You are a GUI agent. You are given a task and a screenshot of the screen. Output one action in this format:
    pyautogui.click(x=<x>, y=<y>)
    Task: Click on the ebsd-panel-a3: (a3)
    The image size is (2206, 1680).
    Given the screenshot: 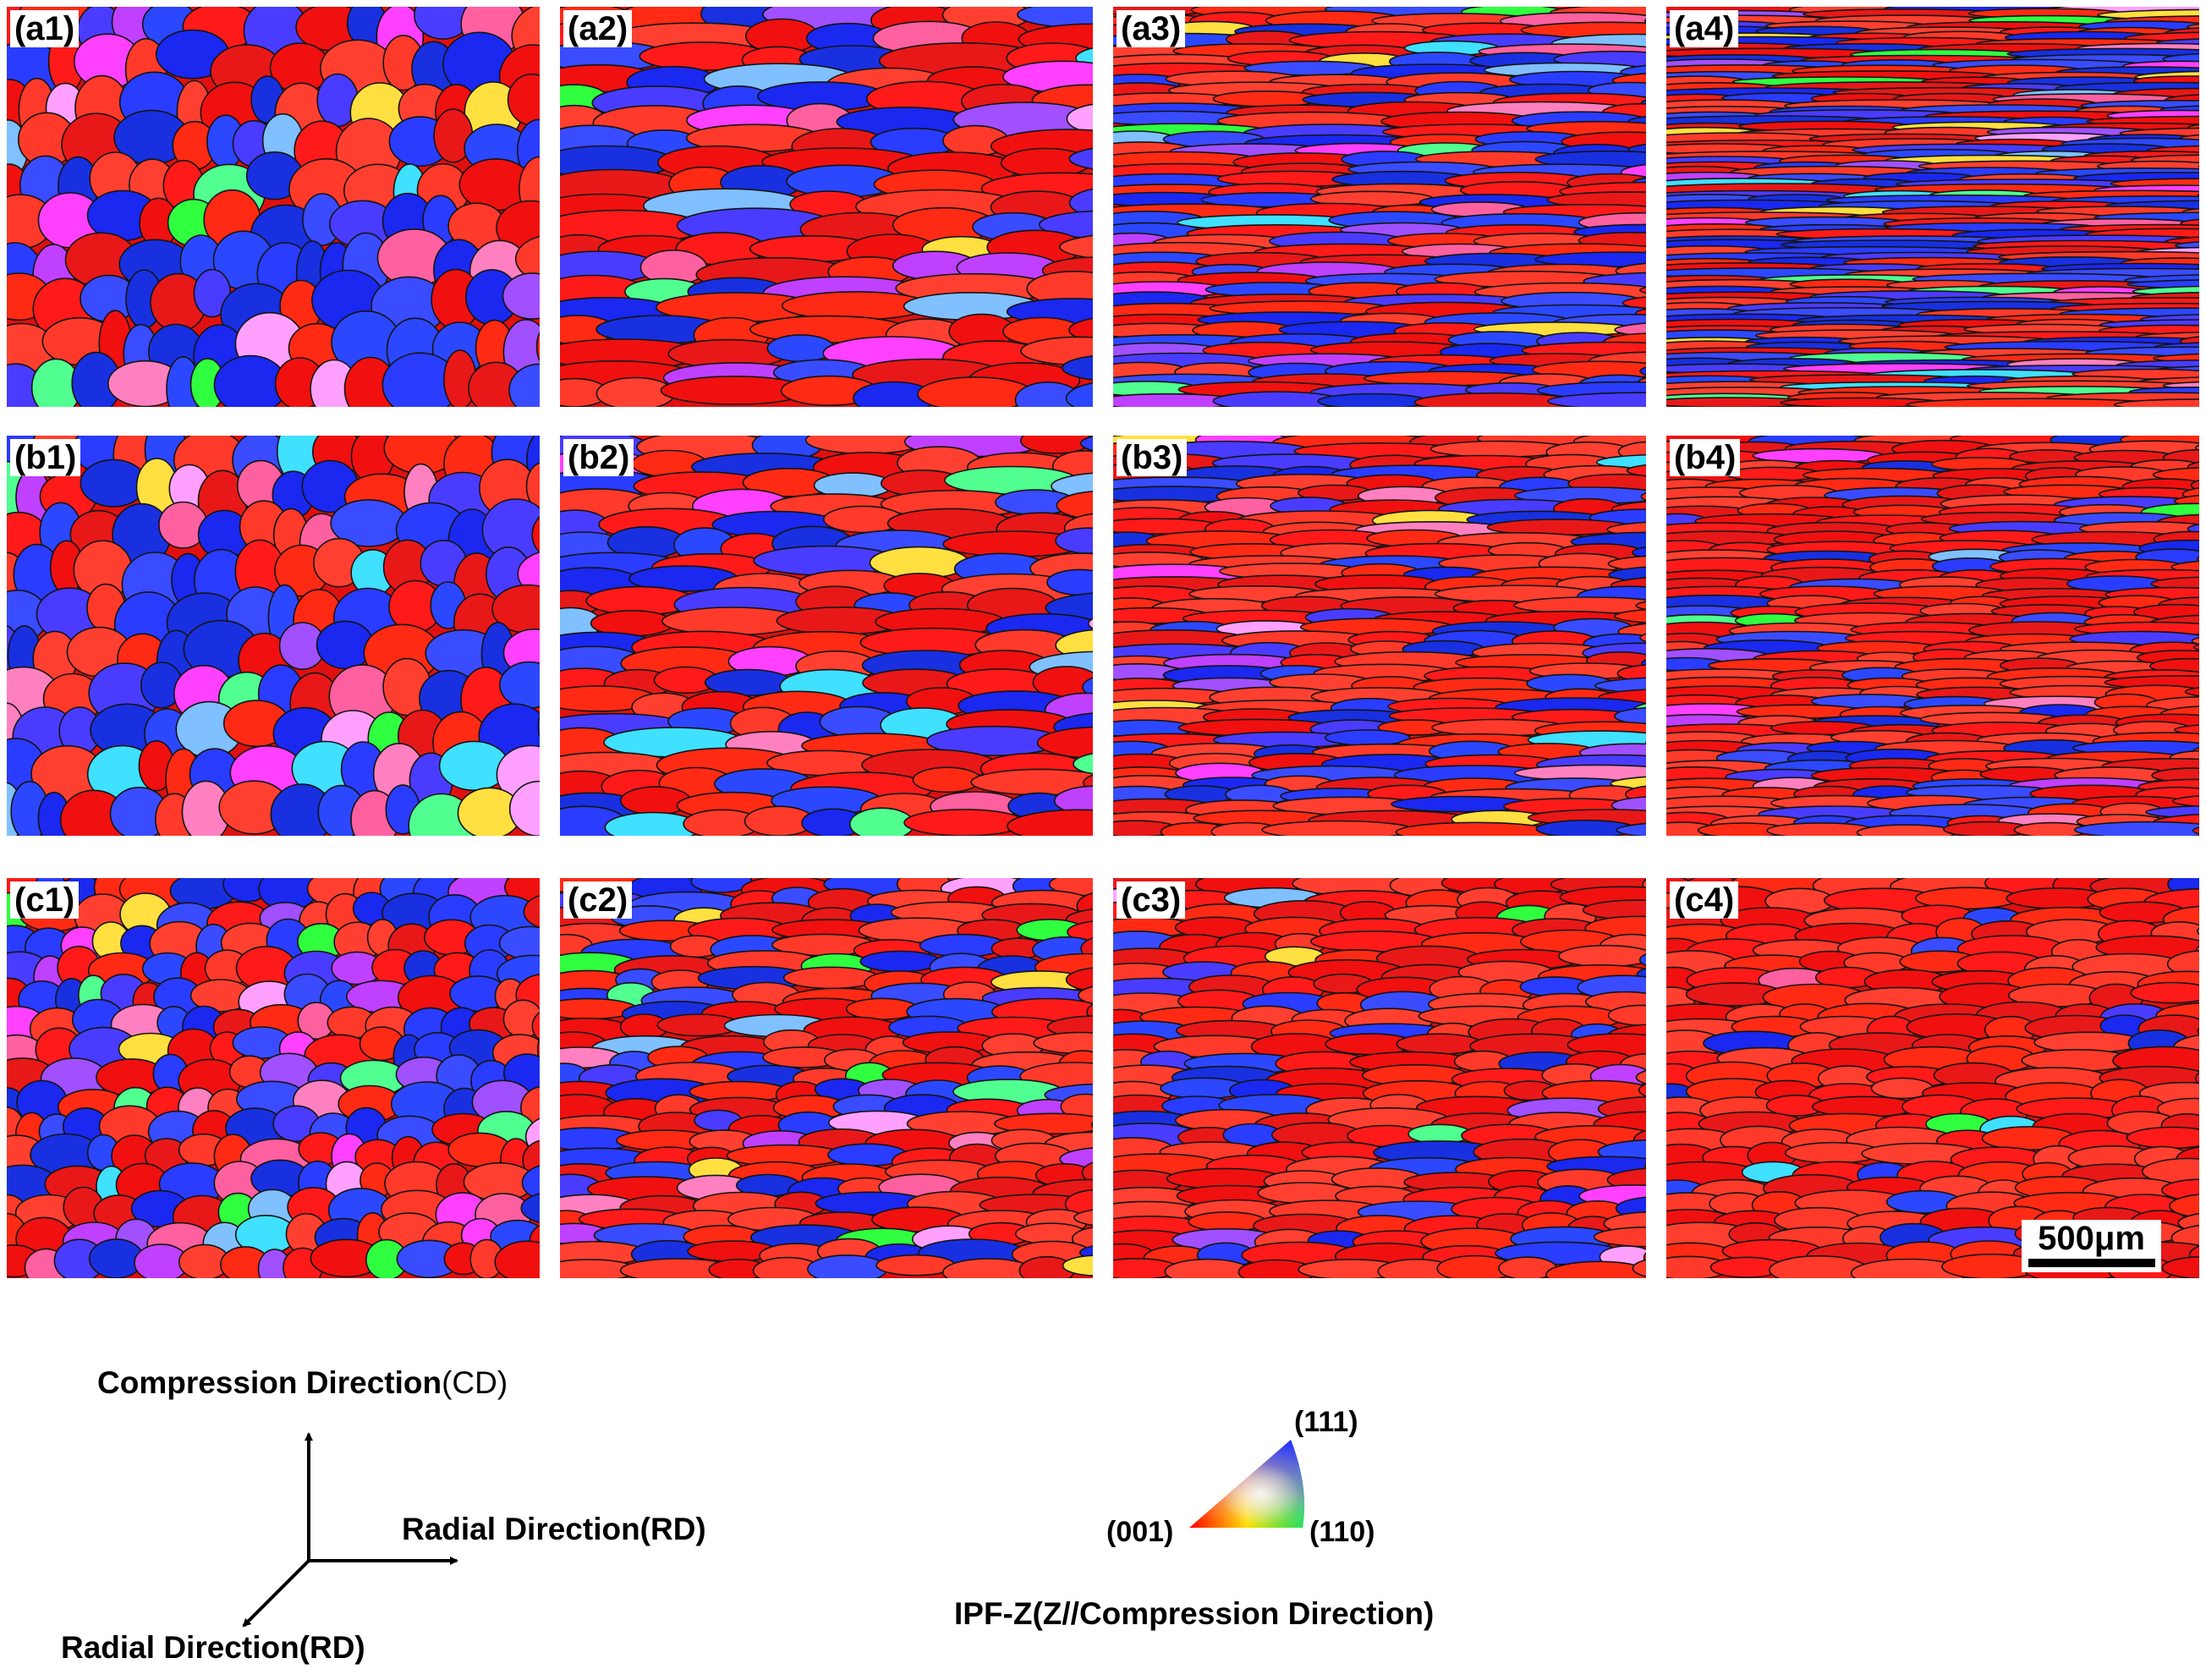 What is the action you would take?
    pyautogui.click(x=1379, y=207)
    